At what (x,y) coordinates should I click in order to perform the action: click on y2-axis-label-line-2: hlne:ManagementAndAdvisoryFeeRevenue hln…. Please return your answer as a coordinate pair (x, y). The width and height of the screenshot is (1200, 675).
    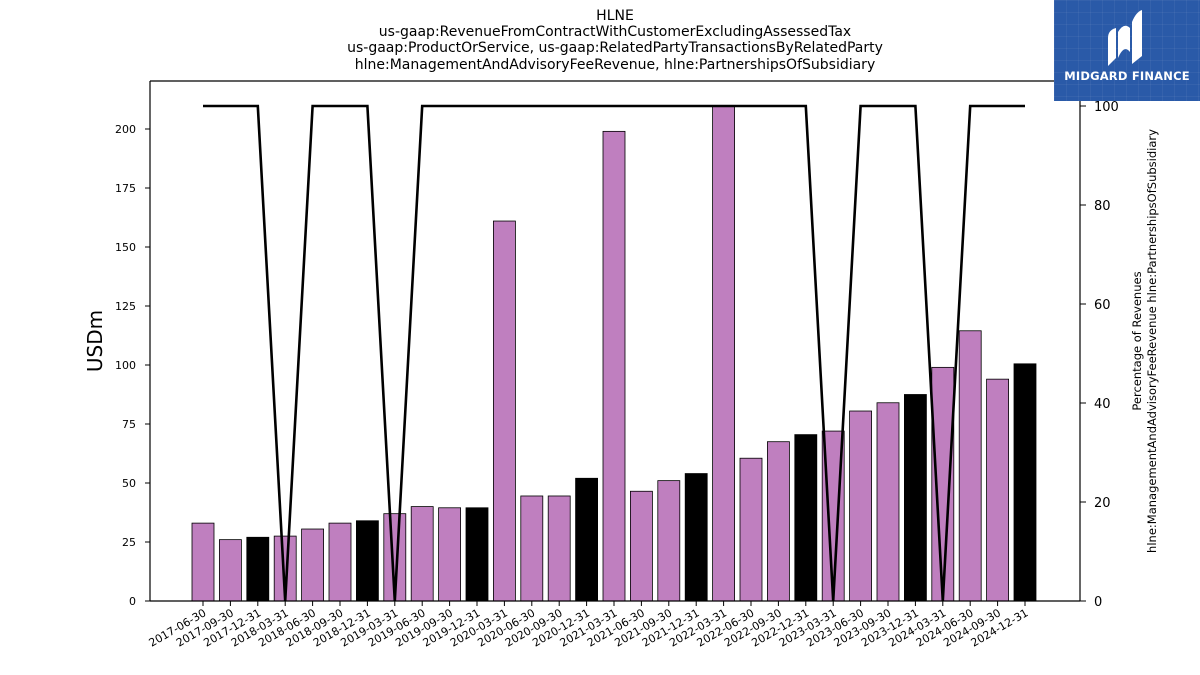
    Looking at the image, I should click on (1152, 341).